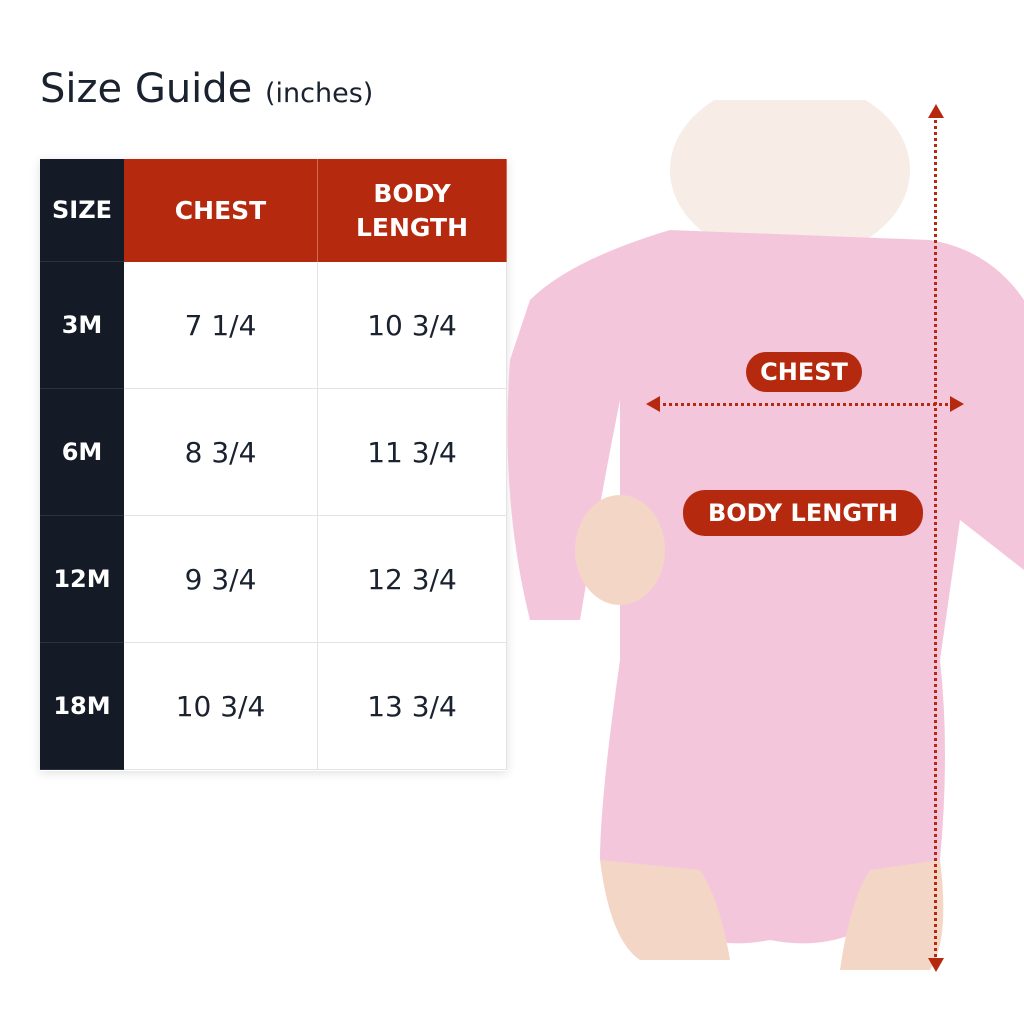 The height and width of the screenshot is (1024, 1024). I want to click on hand, so click(620, 550).